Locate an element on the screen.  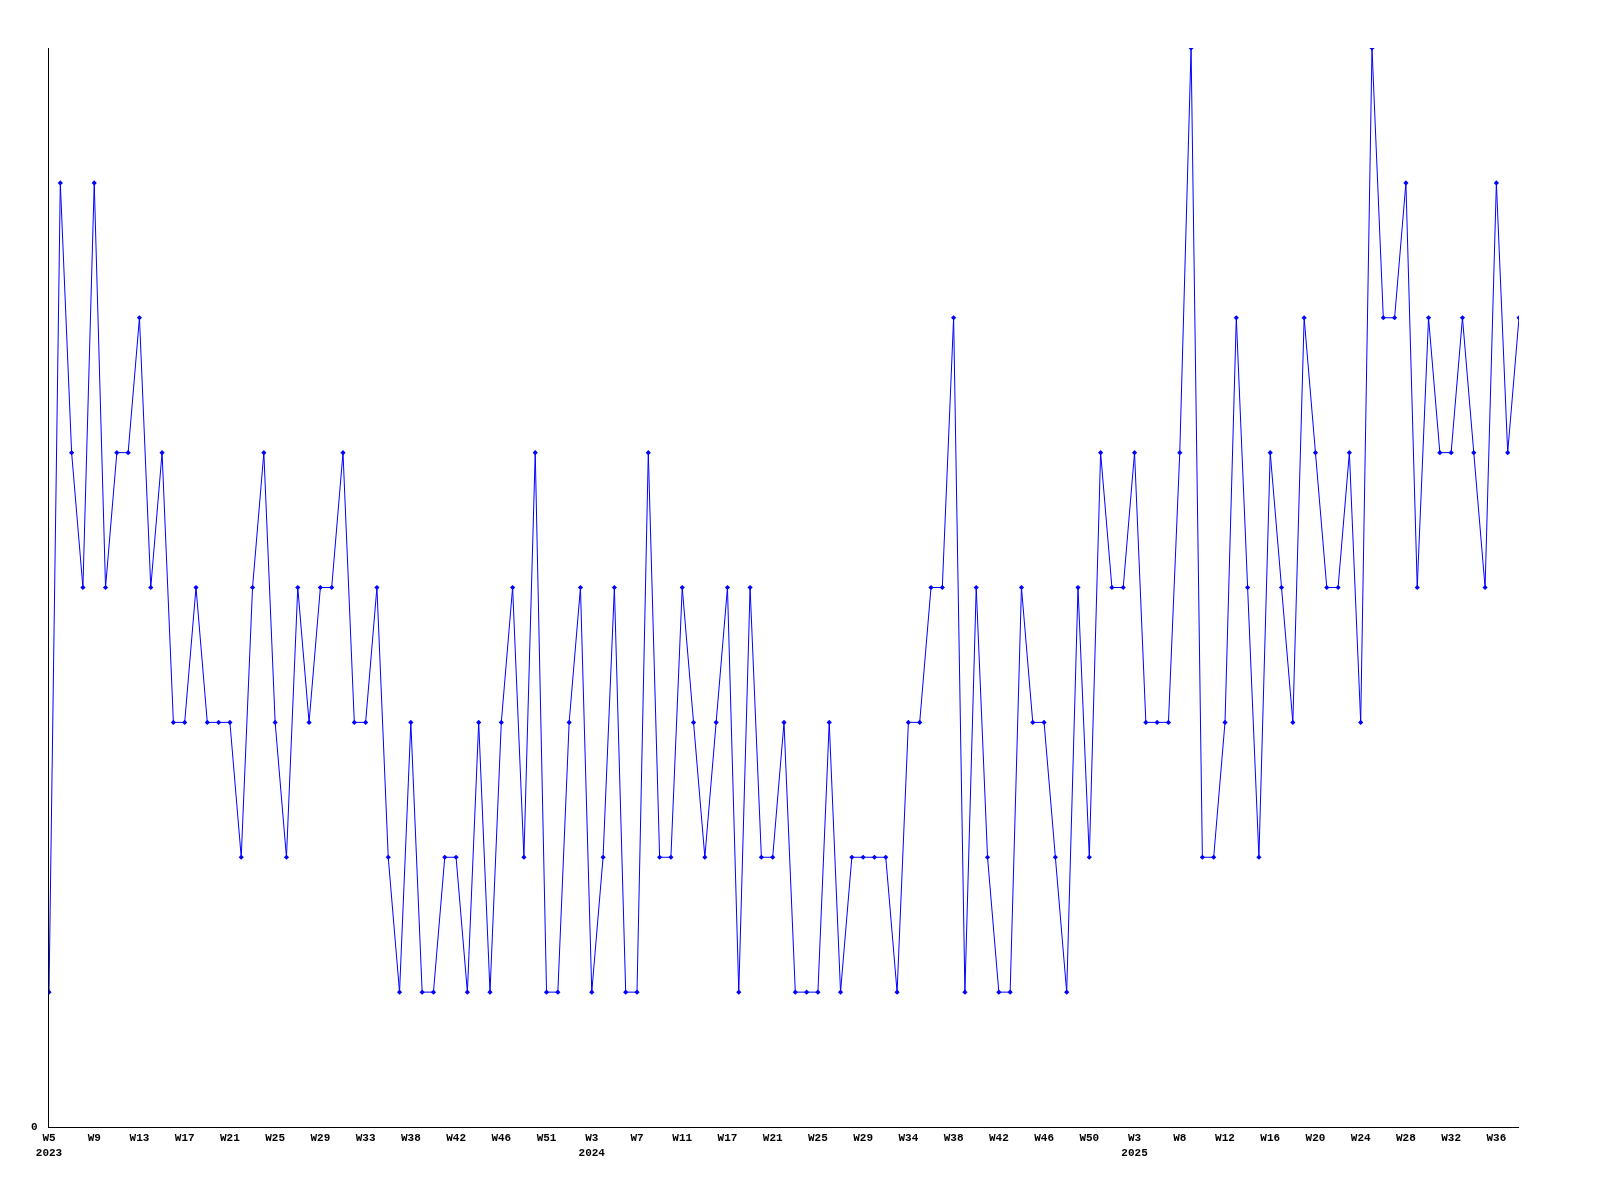
x-tick-label: W28 is located at coordinates (1406, 1138).